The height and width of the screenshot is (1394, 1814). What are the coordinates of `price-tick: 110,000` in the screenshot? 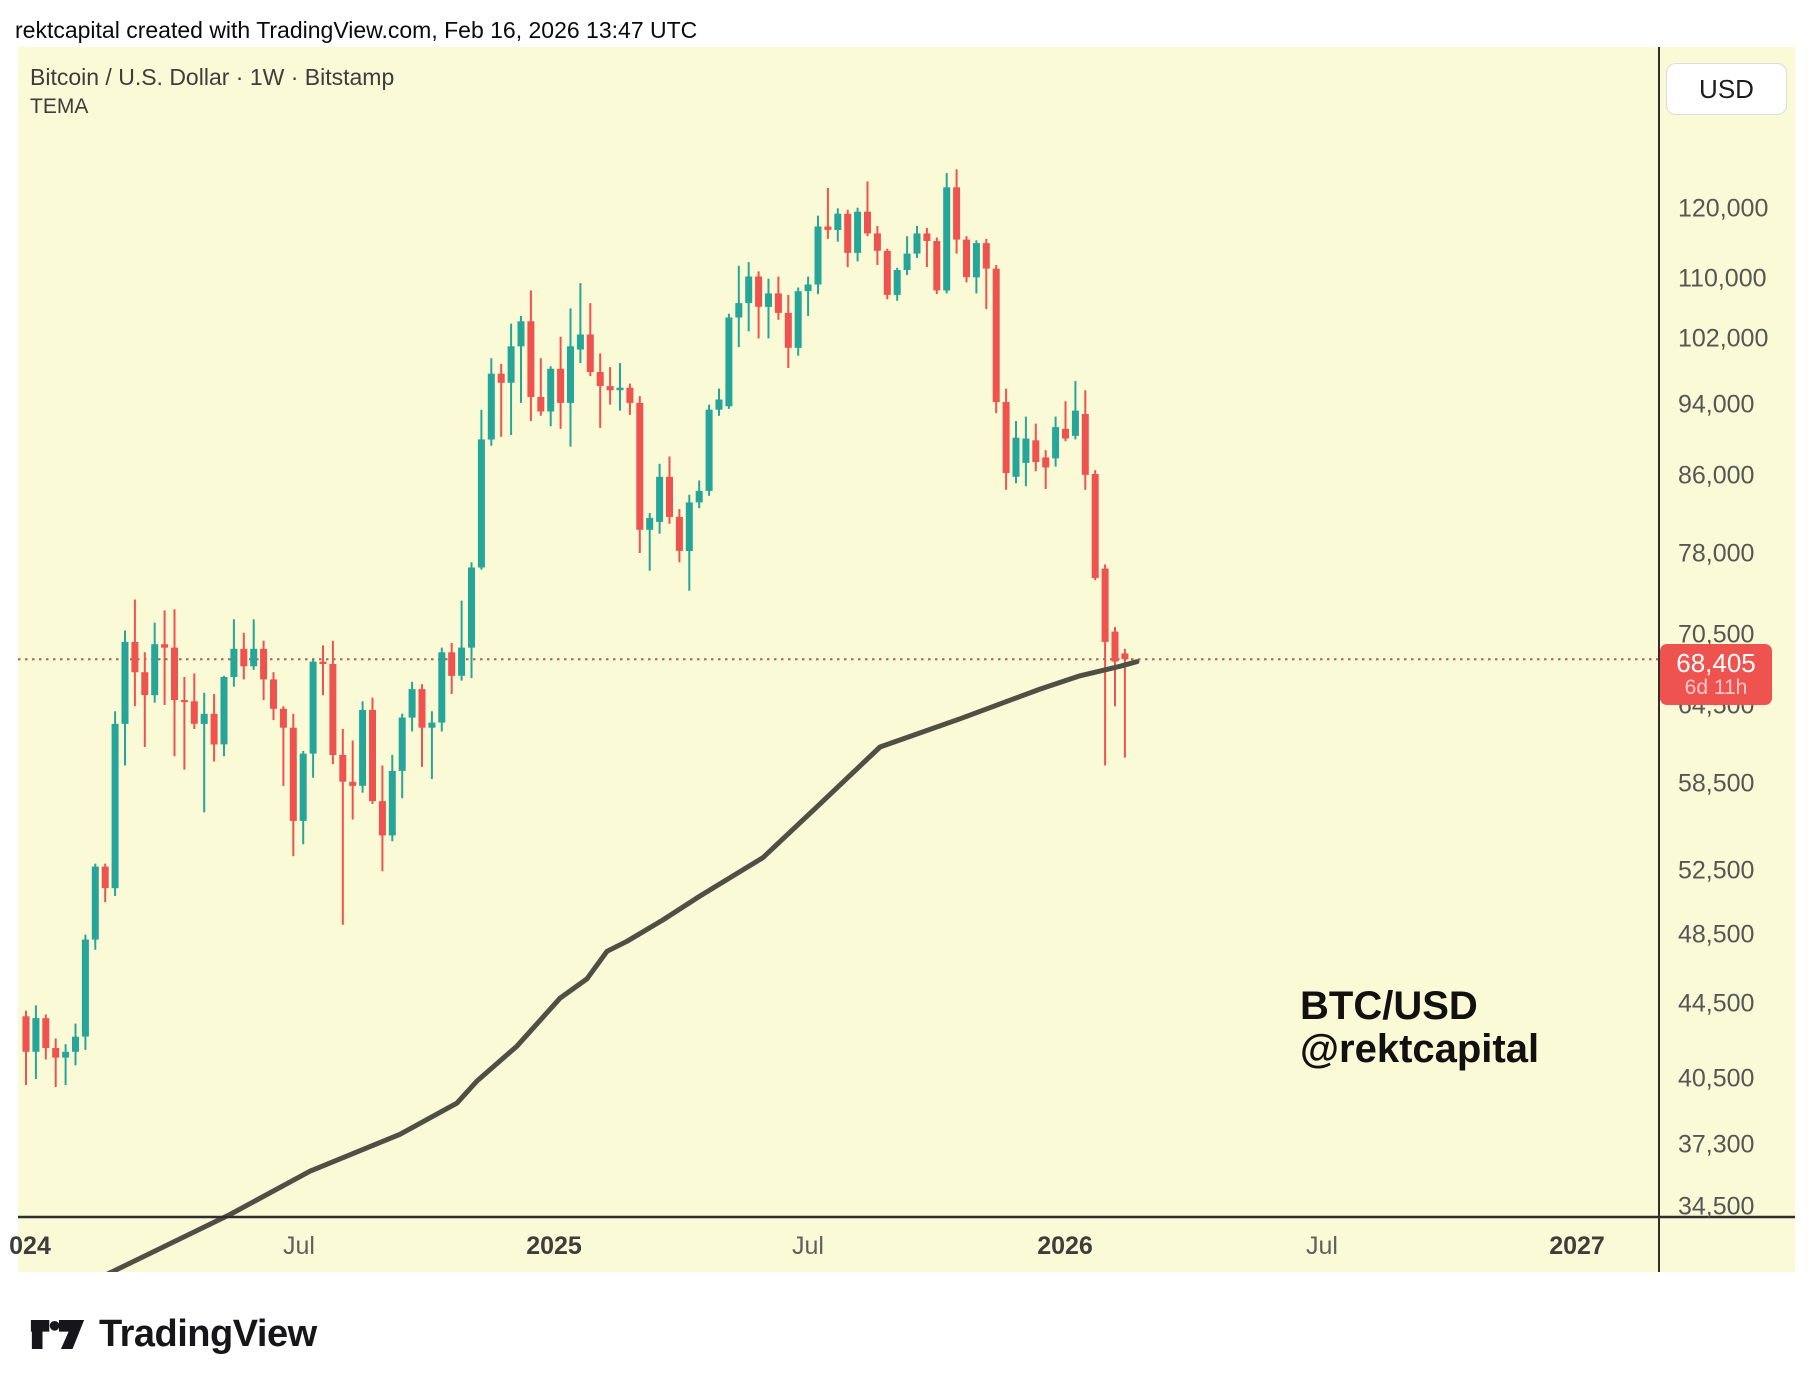 It's located at (1722, 278).